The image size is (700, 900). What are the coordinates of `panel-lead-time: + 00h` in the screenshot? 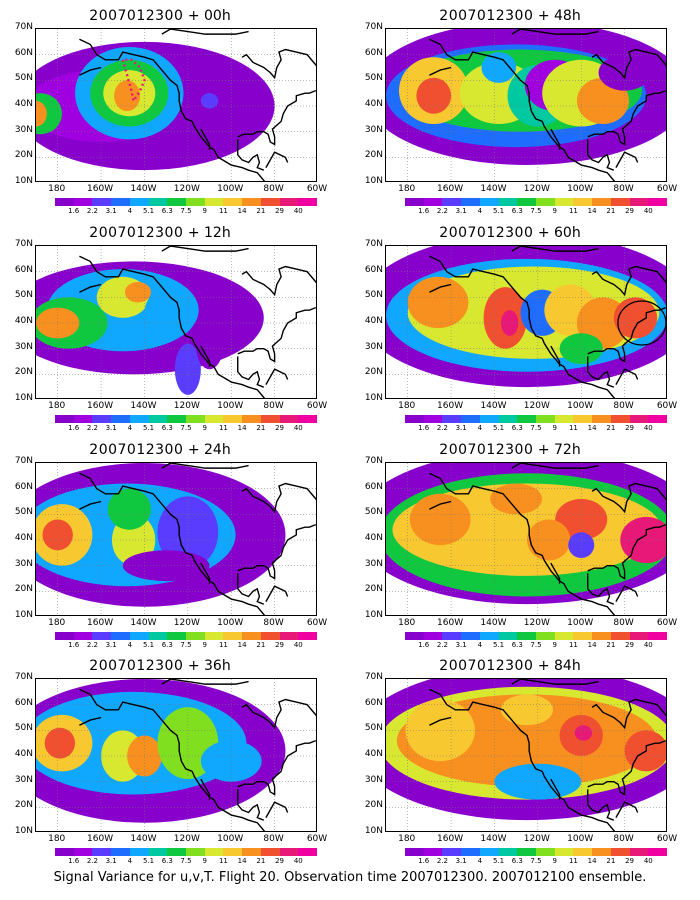 It's located at (207, 16).